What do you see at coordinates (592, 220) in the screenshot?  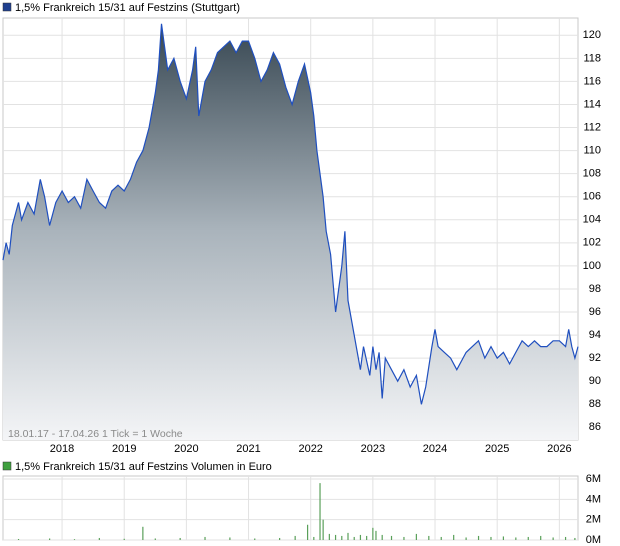 I see `y-tick-label: 104` at bounding box center [592, 220].